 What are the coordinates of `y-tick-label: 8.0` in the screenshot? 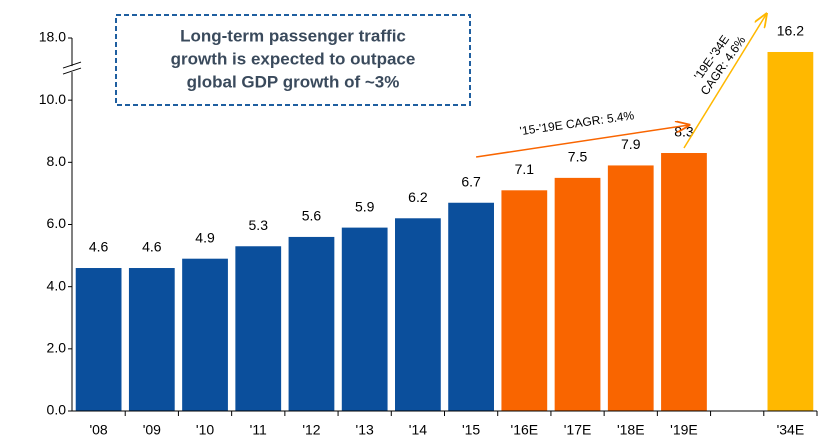 It's located at (57, 161).